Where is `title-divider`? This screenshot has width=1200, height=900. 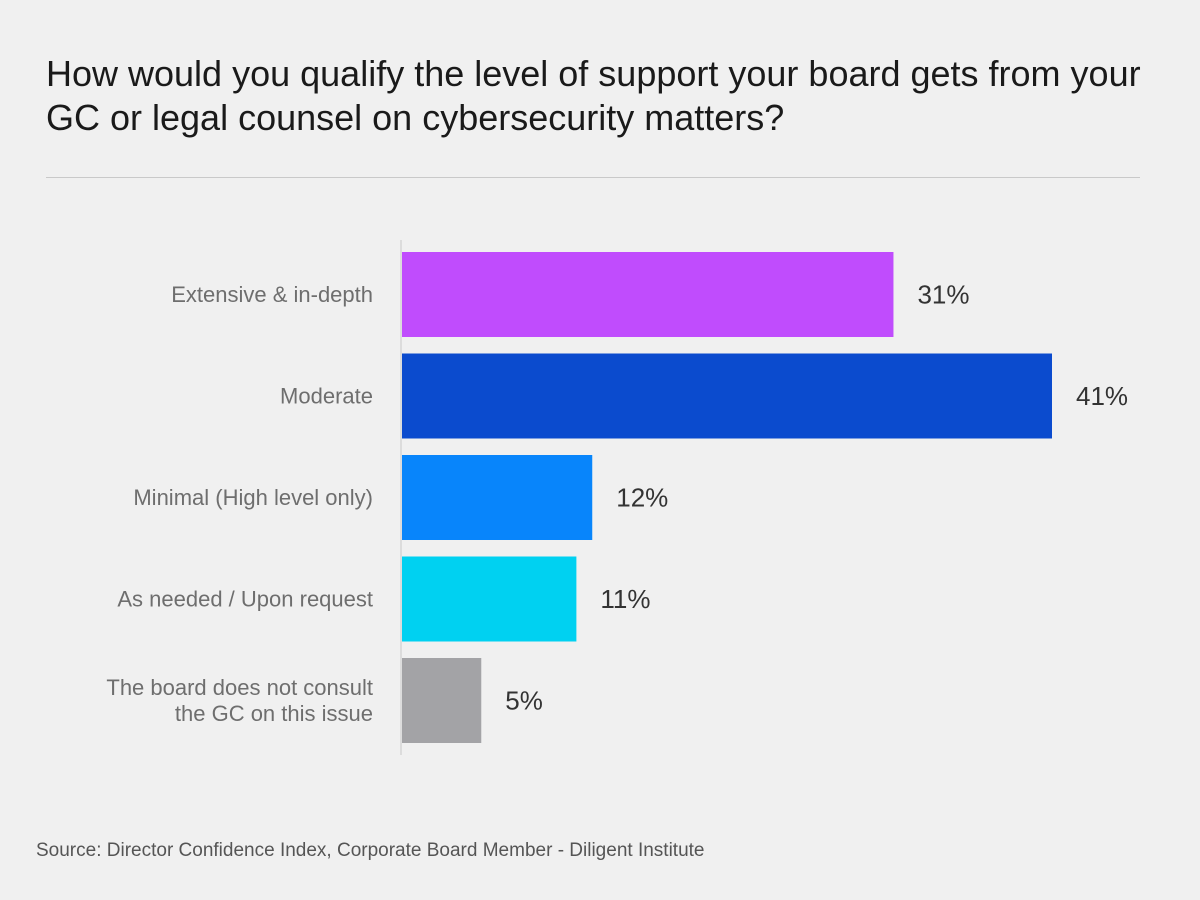 title-divider is located at coordinates (593, 177).